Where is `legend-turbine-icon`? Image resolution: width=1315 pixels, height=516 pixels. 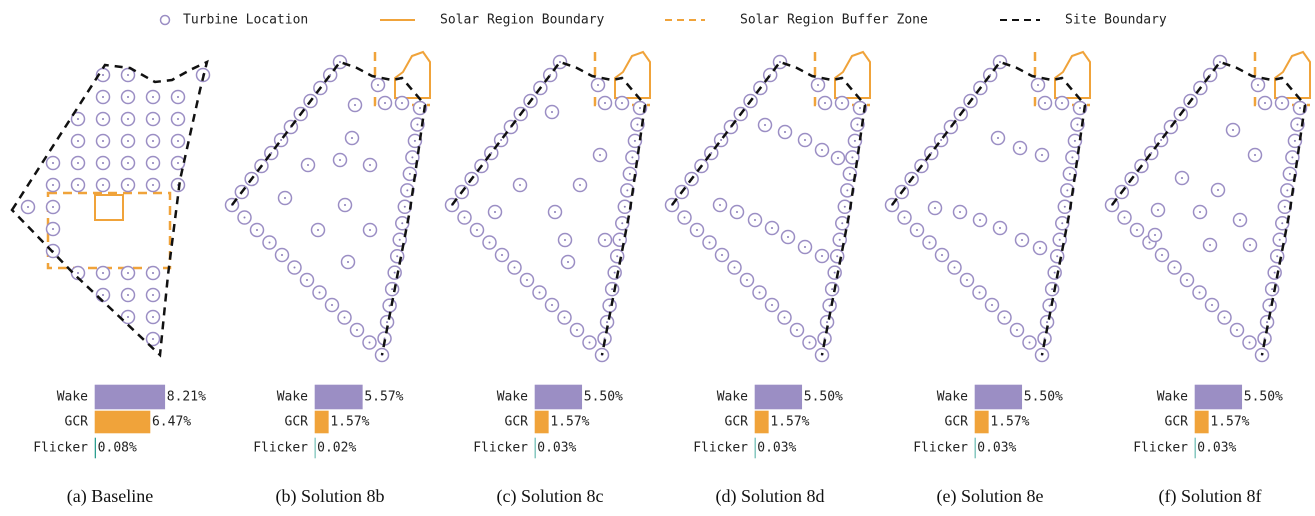 legend-turbine-icon is located at coordinates (165, 20).